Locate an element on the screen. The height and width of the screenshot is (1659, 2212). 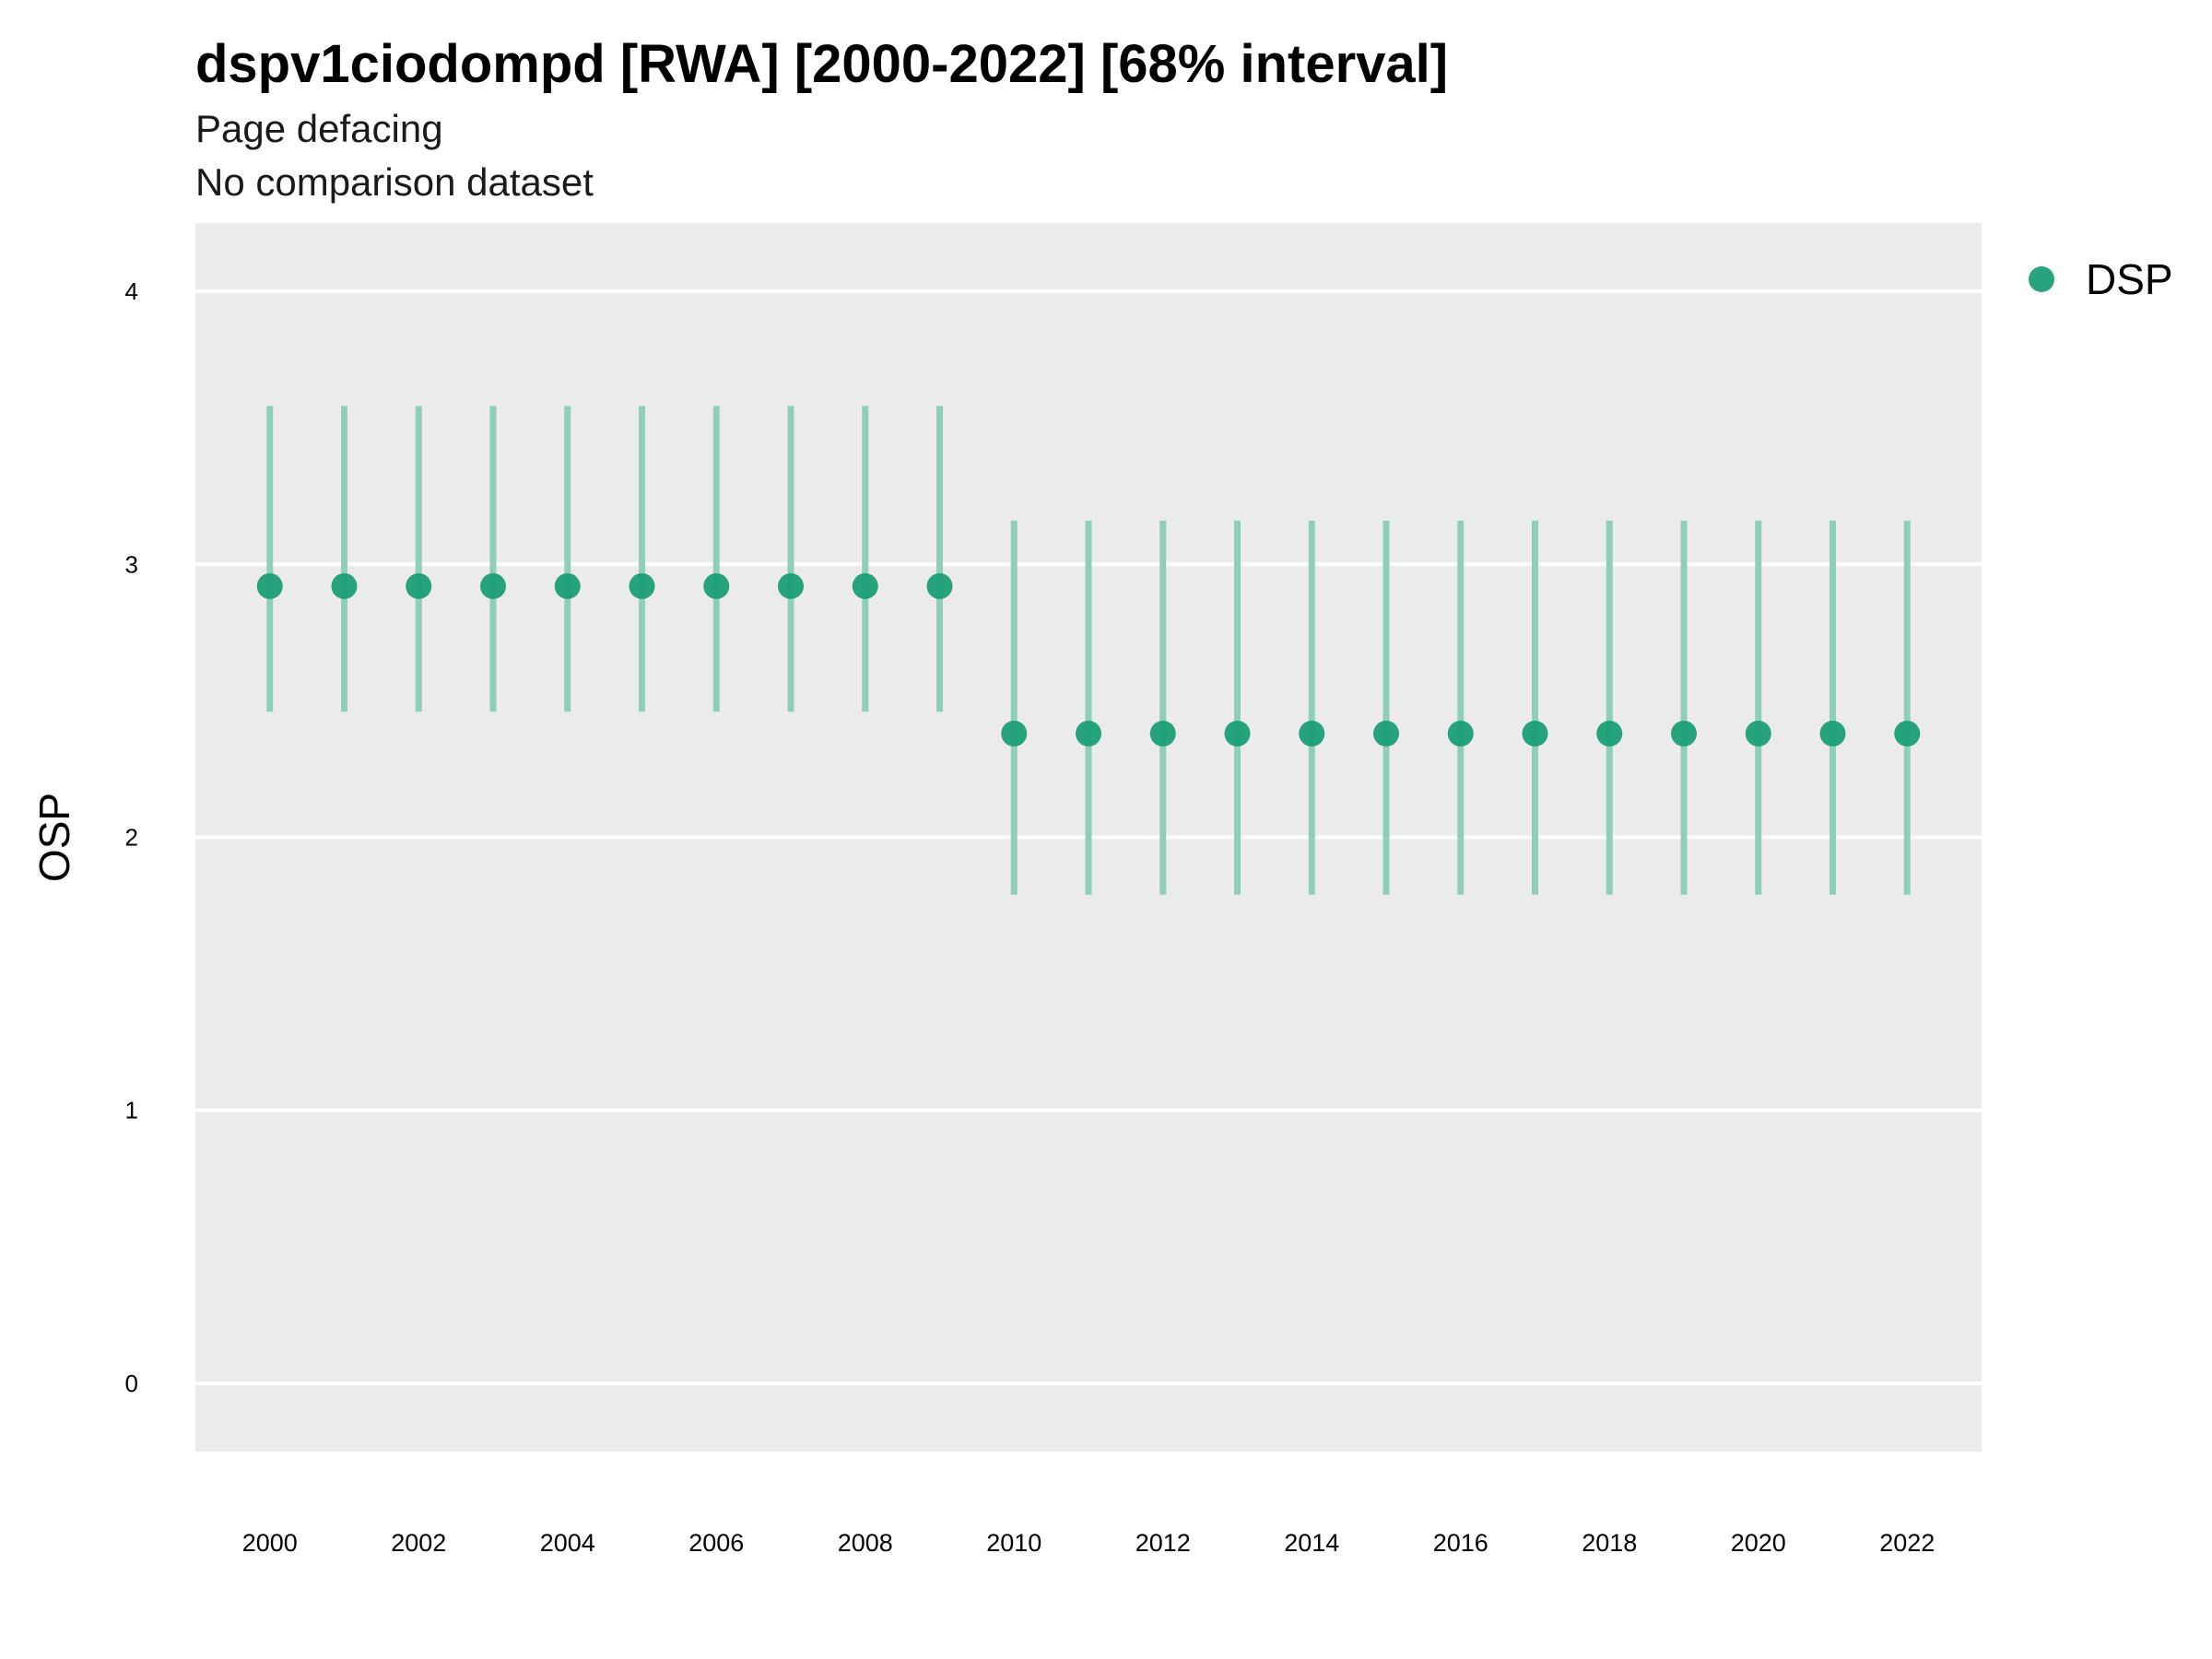
y-tick-label: 2 is located at coordinates (131, 838).